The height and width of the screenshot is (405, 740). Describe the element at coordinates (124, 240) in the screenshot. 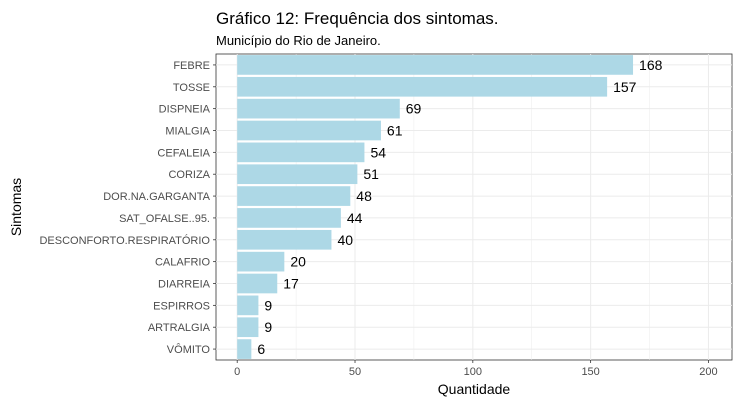

I see `y-tick-label: DESCONFORTO.RESPIRATÓRIO` at that location.